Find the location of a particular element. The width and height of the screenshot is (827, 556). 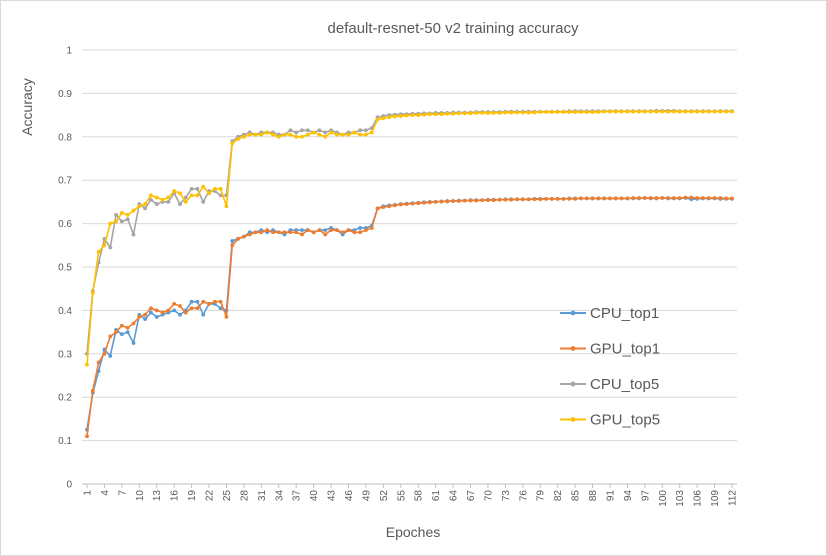

x-tick-label: 1 is located at coordinates (88, 493).